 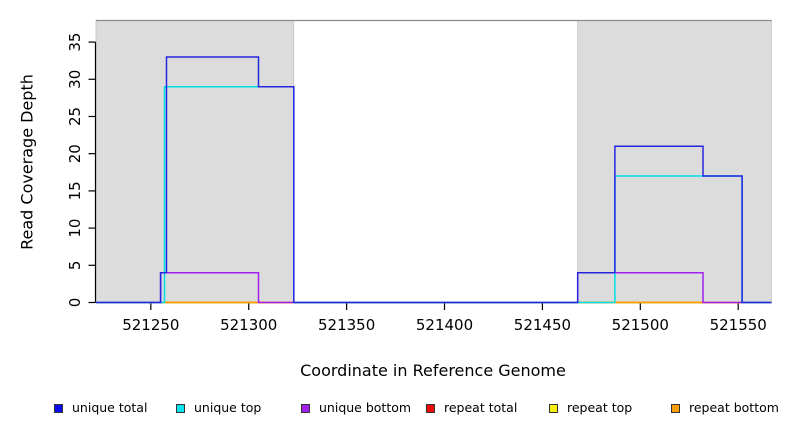 What do you see at coordinates (248, 325) in the screenshot?
I see `x-tick-label: 521300` at bounding box center [248, 325].